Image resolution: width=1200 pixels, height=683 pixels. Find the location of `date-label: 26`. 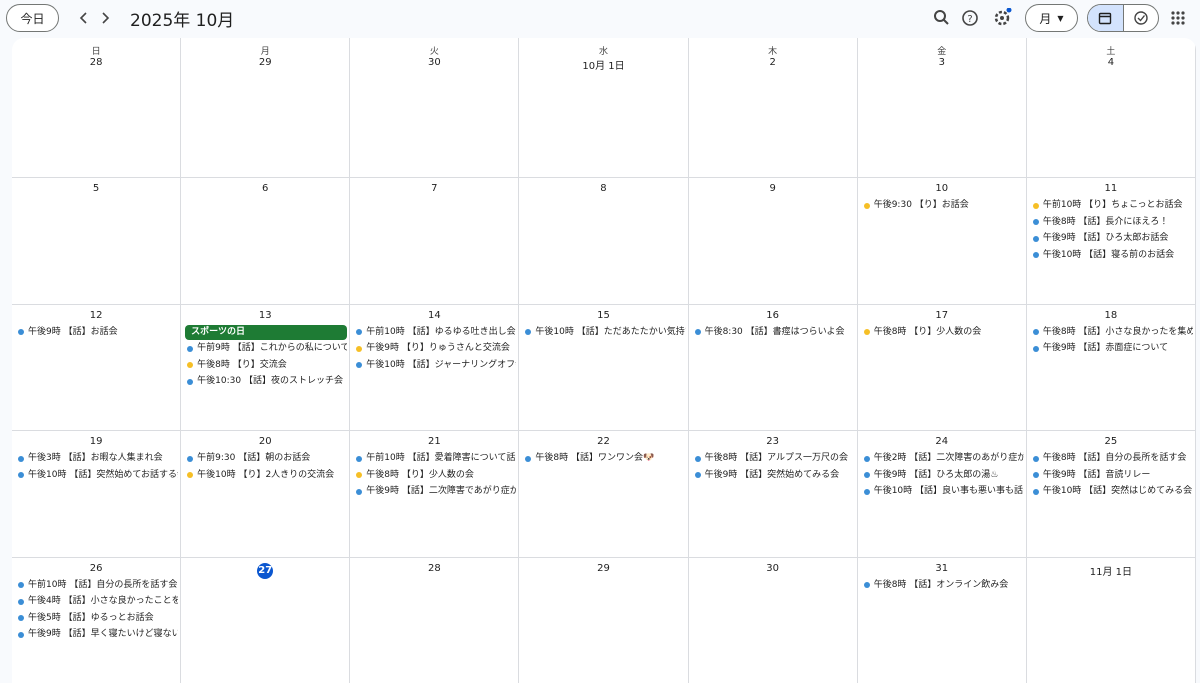

date-label: 26 is located at coordinates (96, 568).